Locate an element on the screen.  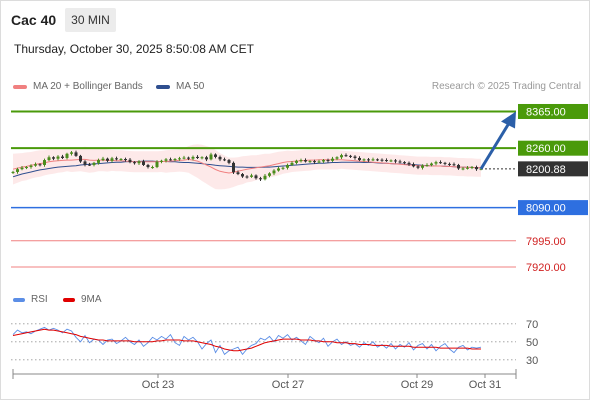
x-tick-label-1: Oct 27 is located at coordinates (288, 385).